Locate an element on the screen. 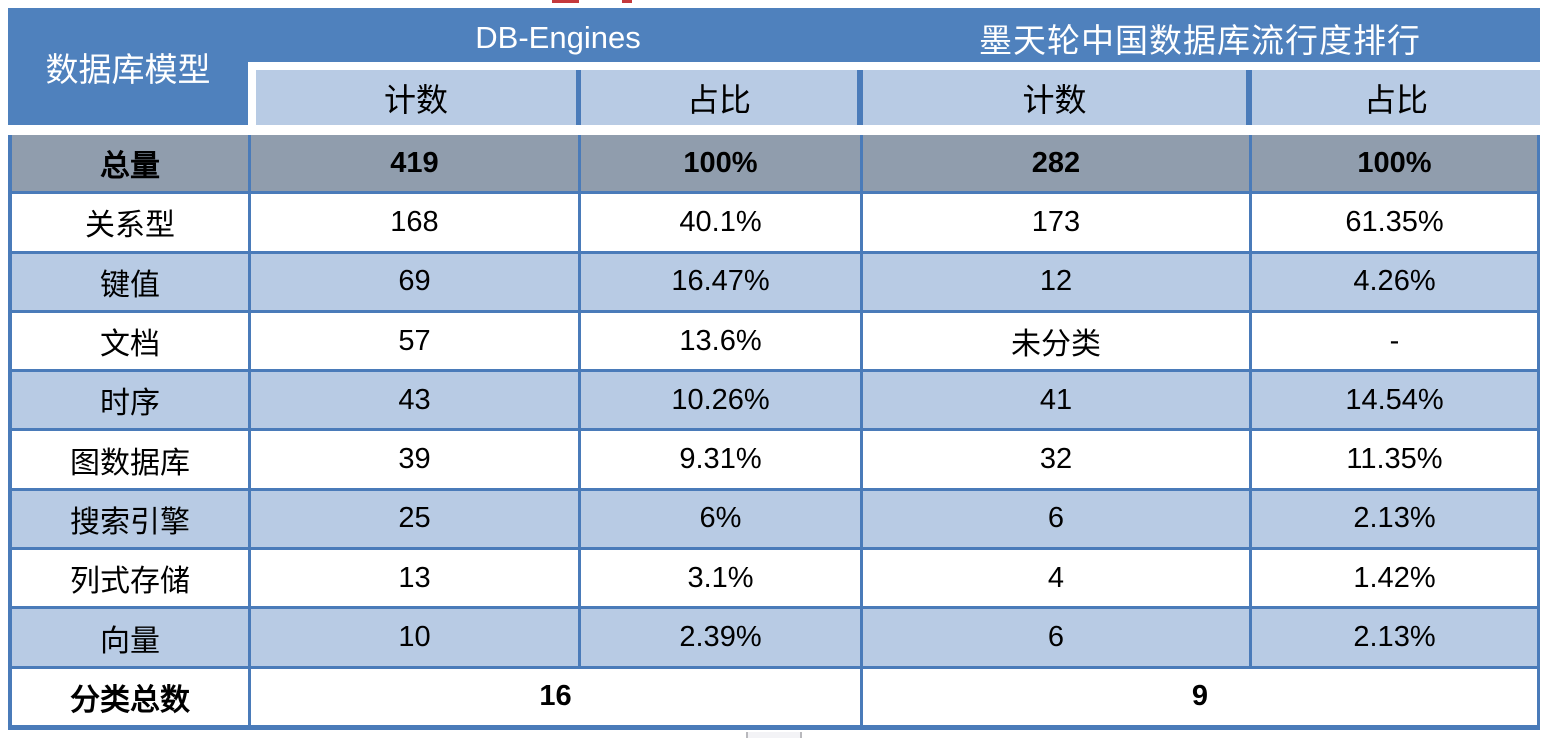 This screenshot has width=1547, height=738. modb-pct-cell: 1.42% is located at coordinates (1394, 578).